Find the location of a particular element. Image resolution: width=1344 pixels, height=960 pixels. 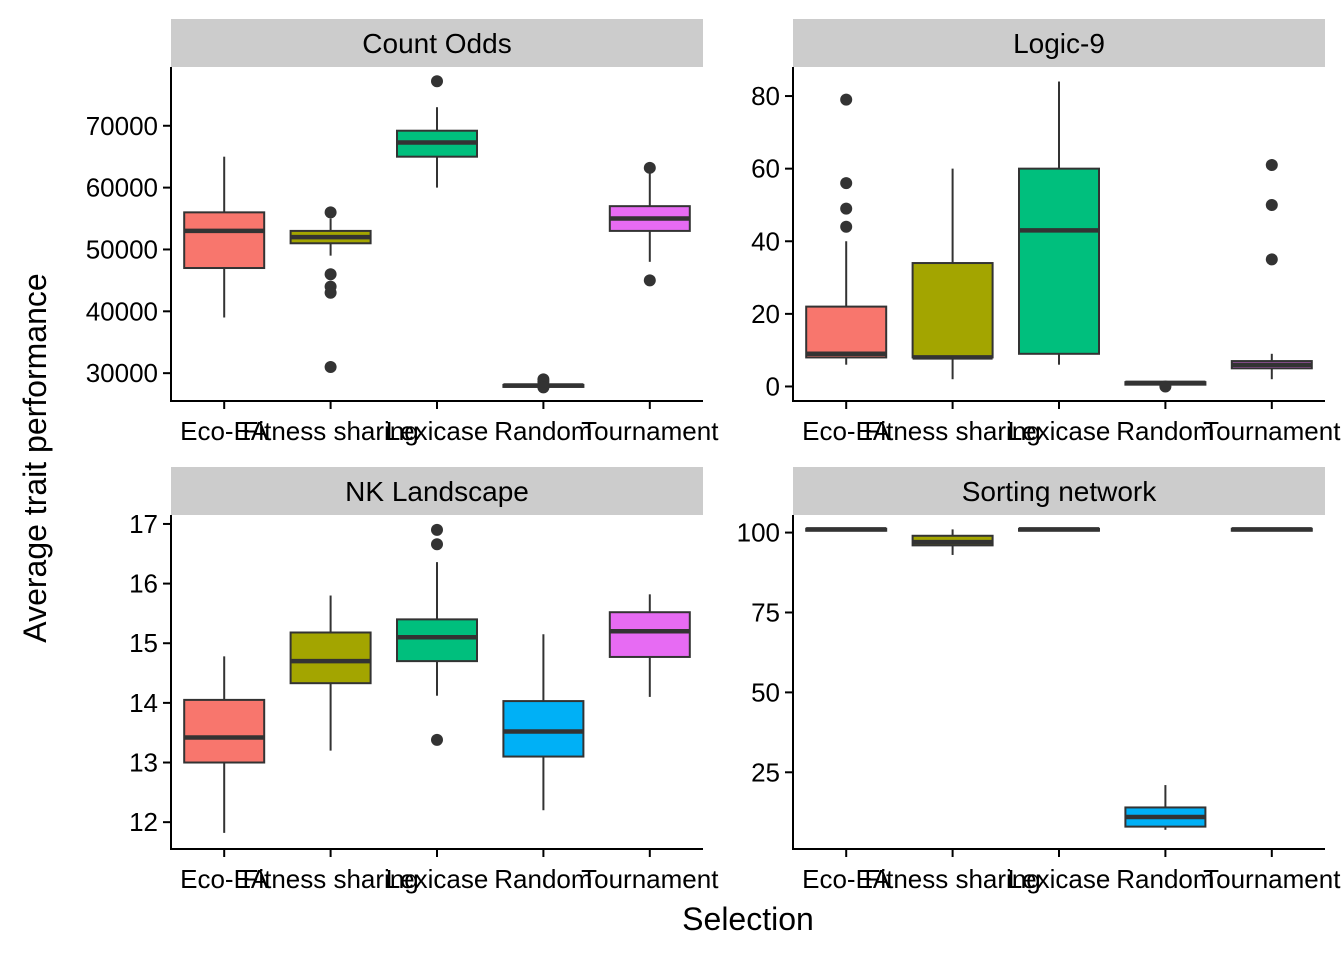

y-tick-label: 80 is located at coordinates (765, 96).